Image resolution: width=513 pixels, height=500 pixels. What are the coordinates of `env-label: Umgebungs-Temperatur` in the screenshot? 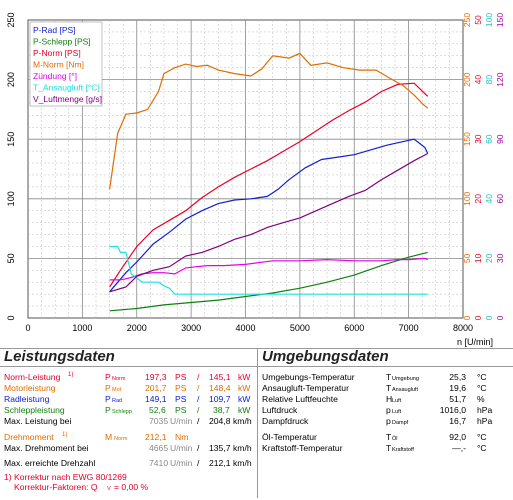 It's located at (308, 377).